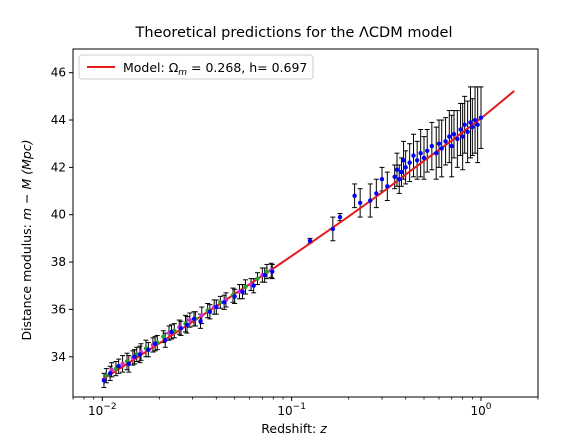 Image resolution: width=574 pixels, height=443 pixels. I want to click on x-axis-title: Redshift: z, so click(294, 428).